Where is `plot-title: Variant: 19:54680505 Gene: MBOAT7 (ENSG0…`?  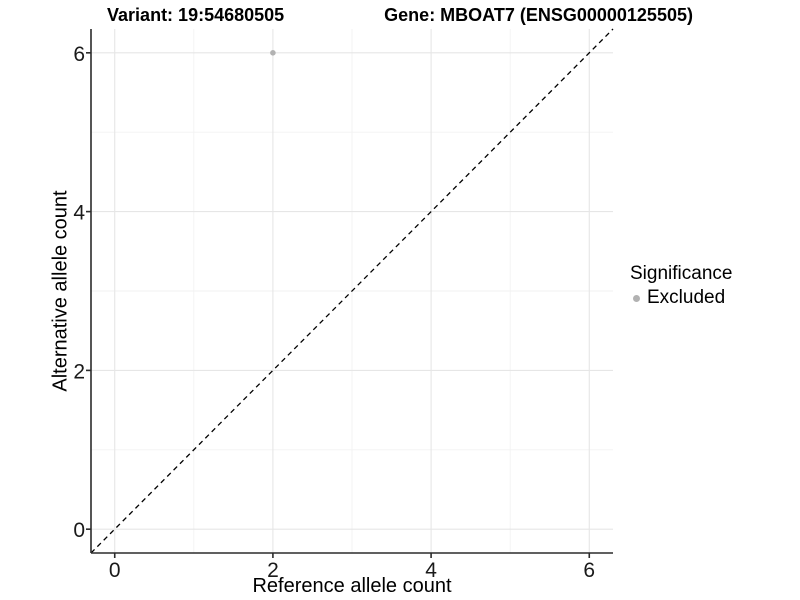 plot-title: Variant: 19:54680505 Gene: MBOAT7 (ENSG0… is located at coordinates (400, 15).